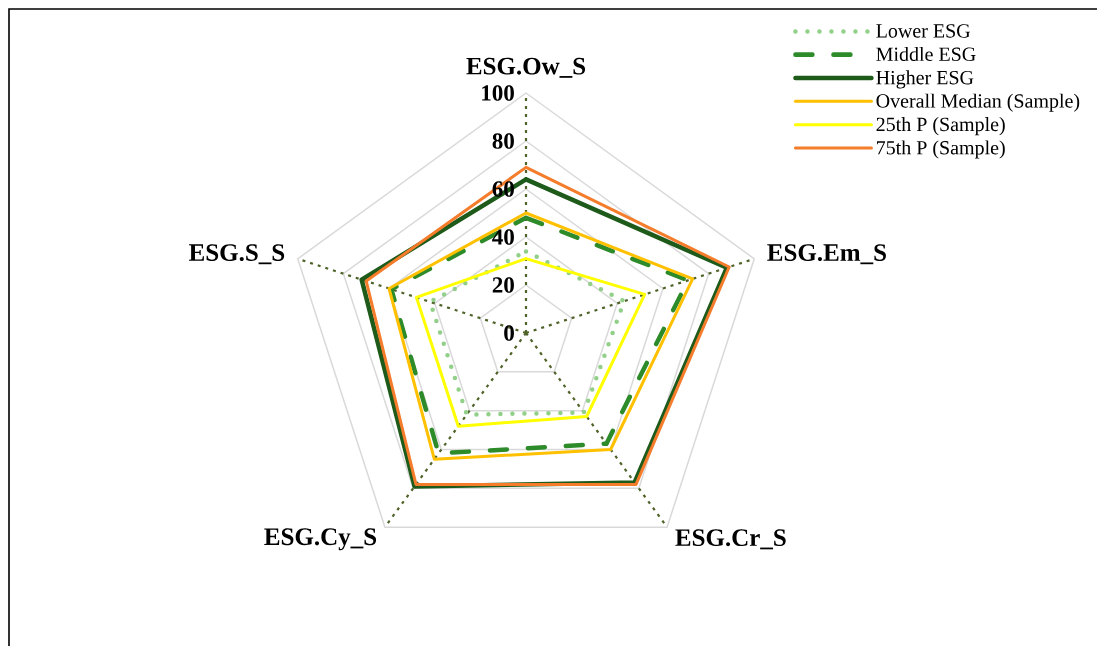 This screenshot has height=646, width=1097. What do you see at coordinates (926, 54) in the screenshot?
I see `legend-label: Middle ESG` at bounding box center [926, 54].